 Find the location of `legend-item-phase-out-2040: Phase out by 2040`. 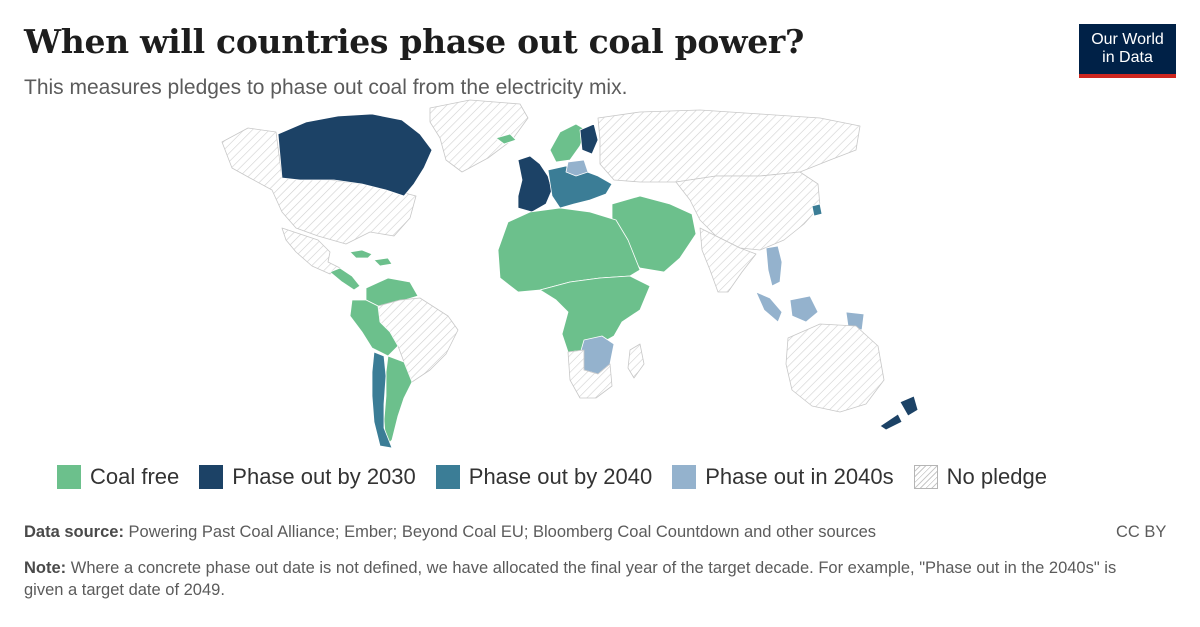

legend-item-phase-out-2040: Phase out by 2040 is located at coordinates (544, 477).